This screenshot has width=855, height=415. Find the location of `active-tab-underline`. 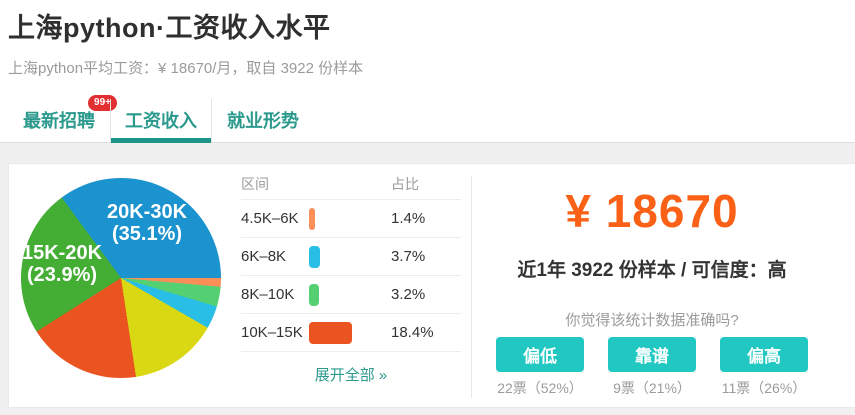

active-tab-underline is located at coordinates (161, 140).